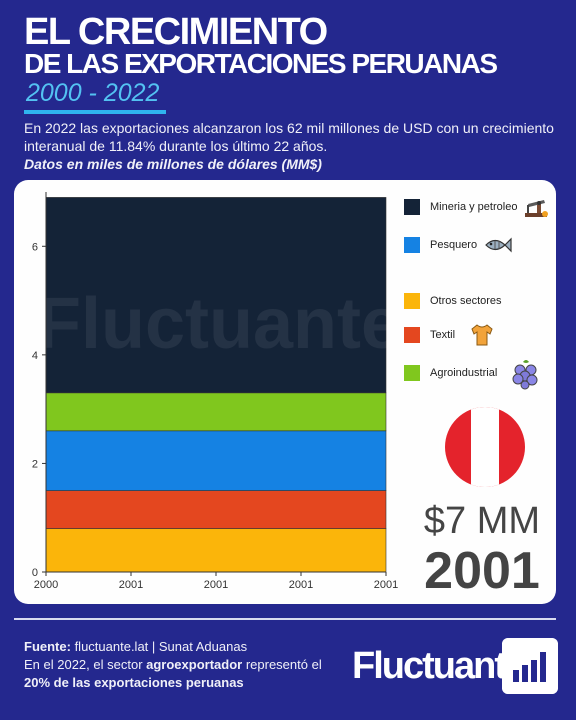 The image size is (576, 720). Describe the element at coordinates (35, 573) in the screenshot. I see `y-tick-label: 0` at that location.